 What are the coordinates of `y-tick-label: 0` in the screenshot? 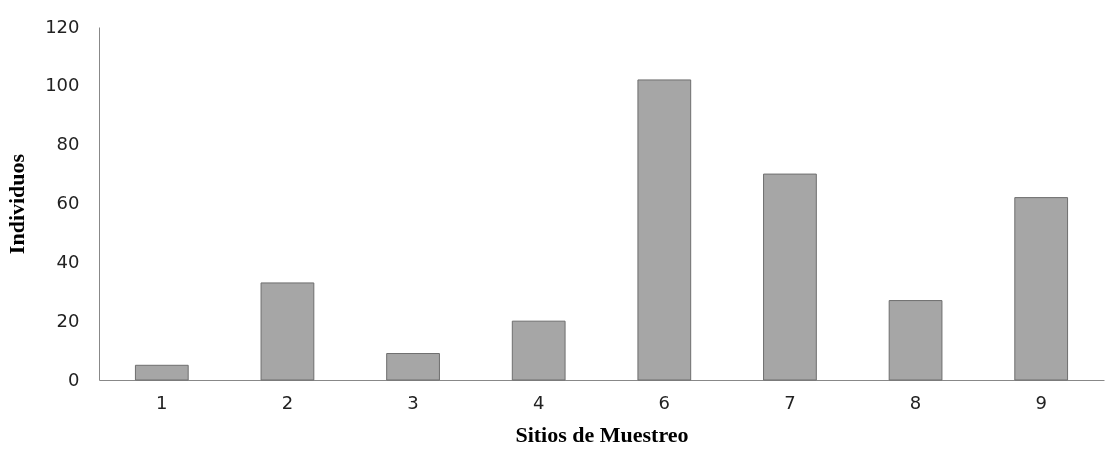 It's located at (74, 379).